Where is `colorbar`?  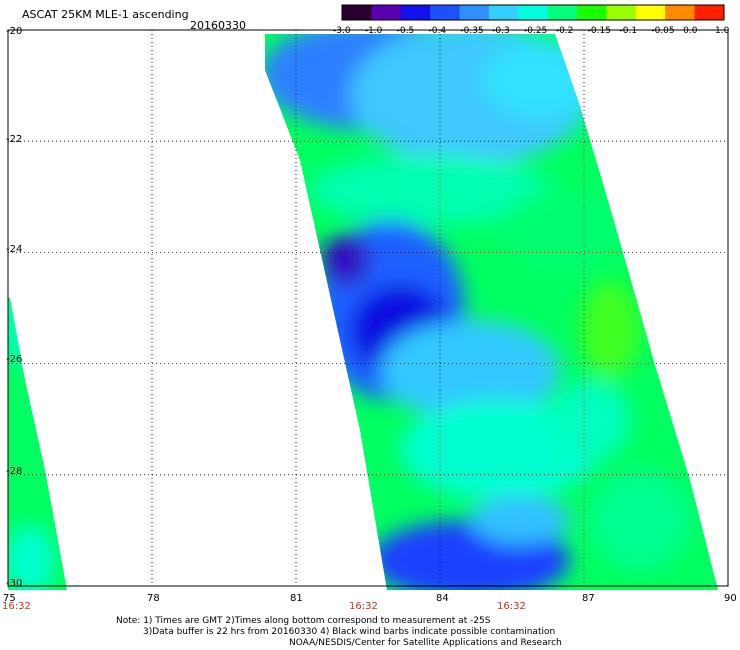
colorbar is located at coordinates (533, 12).